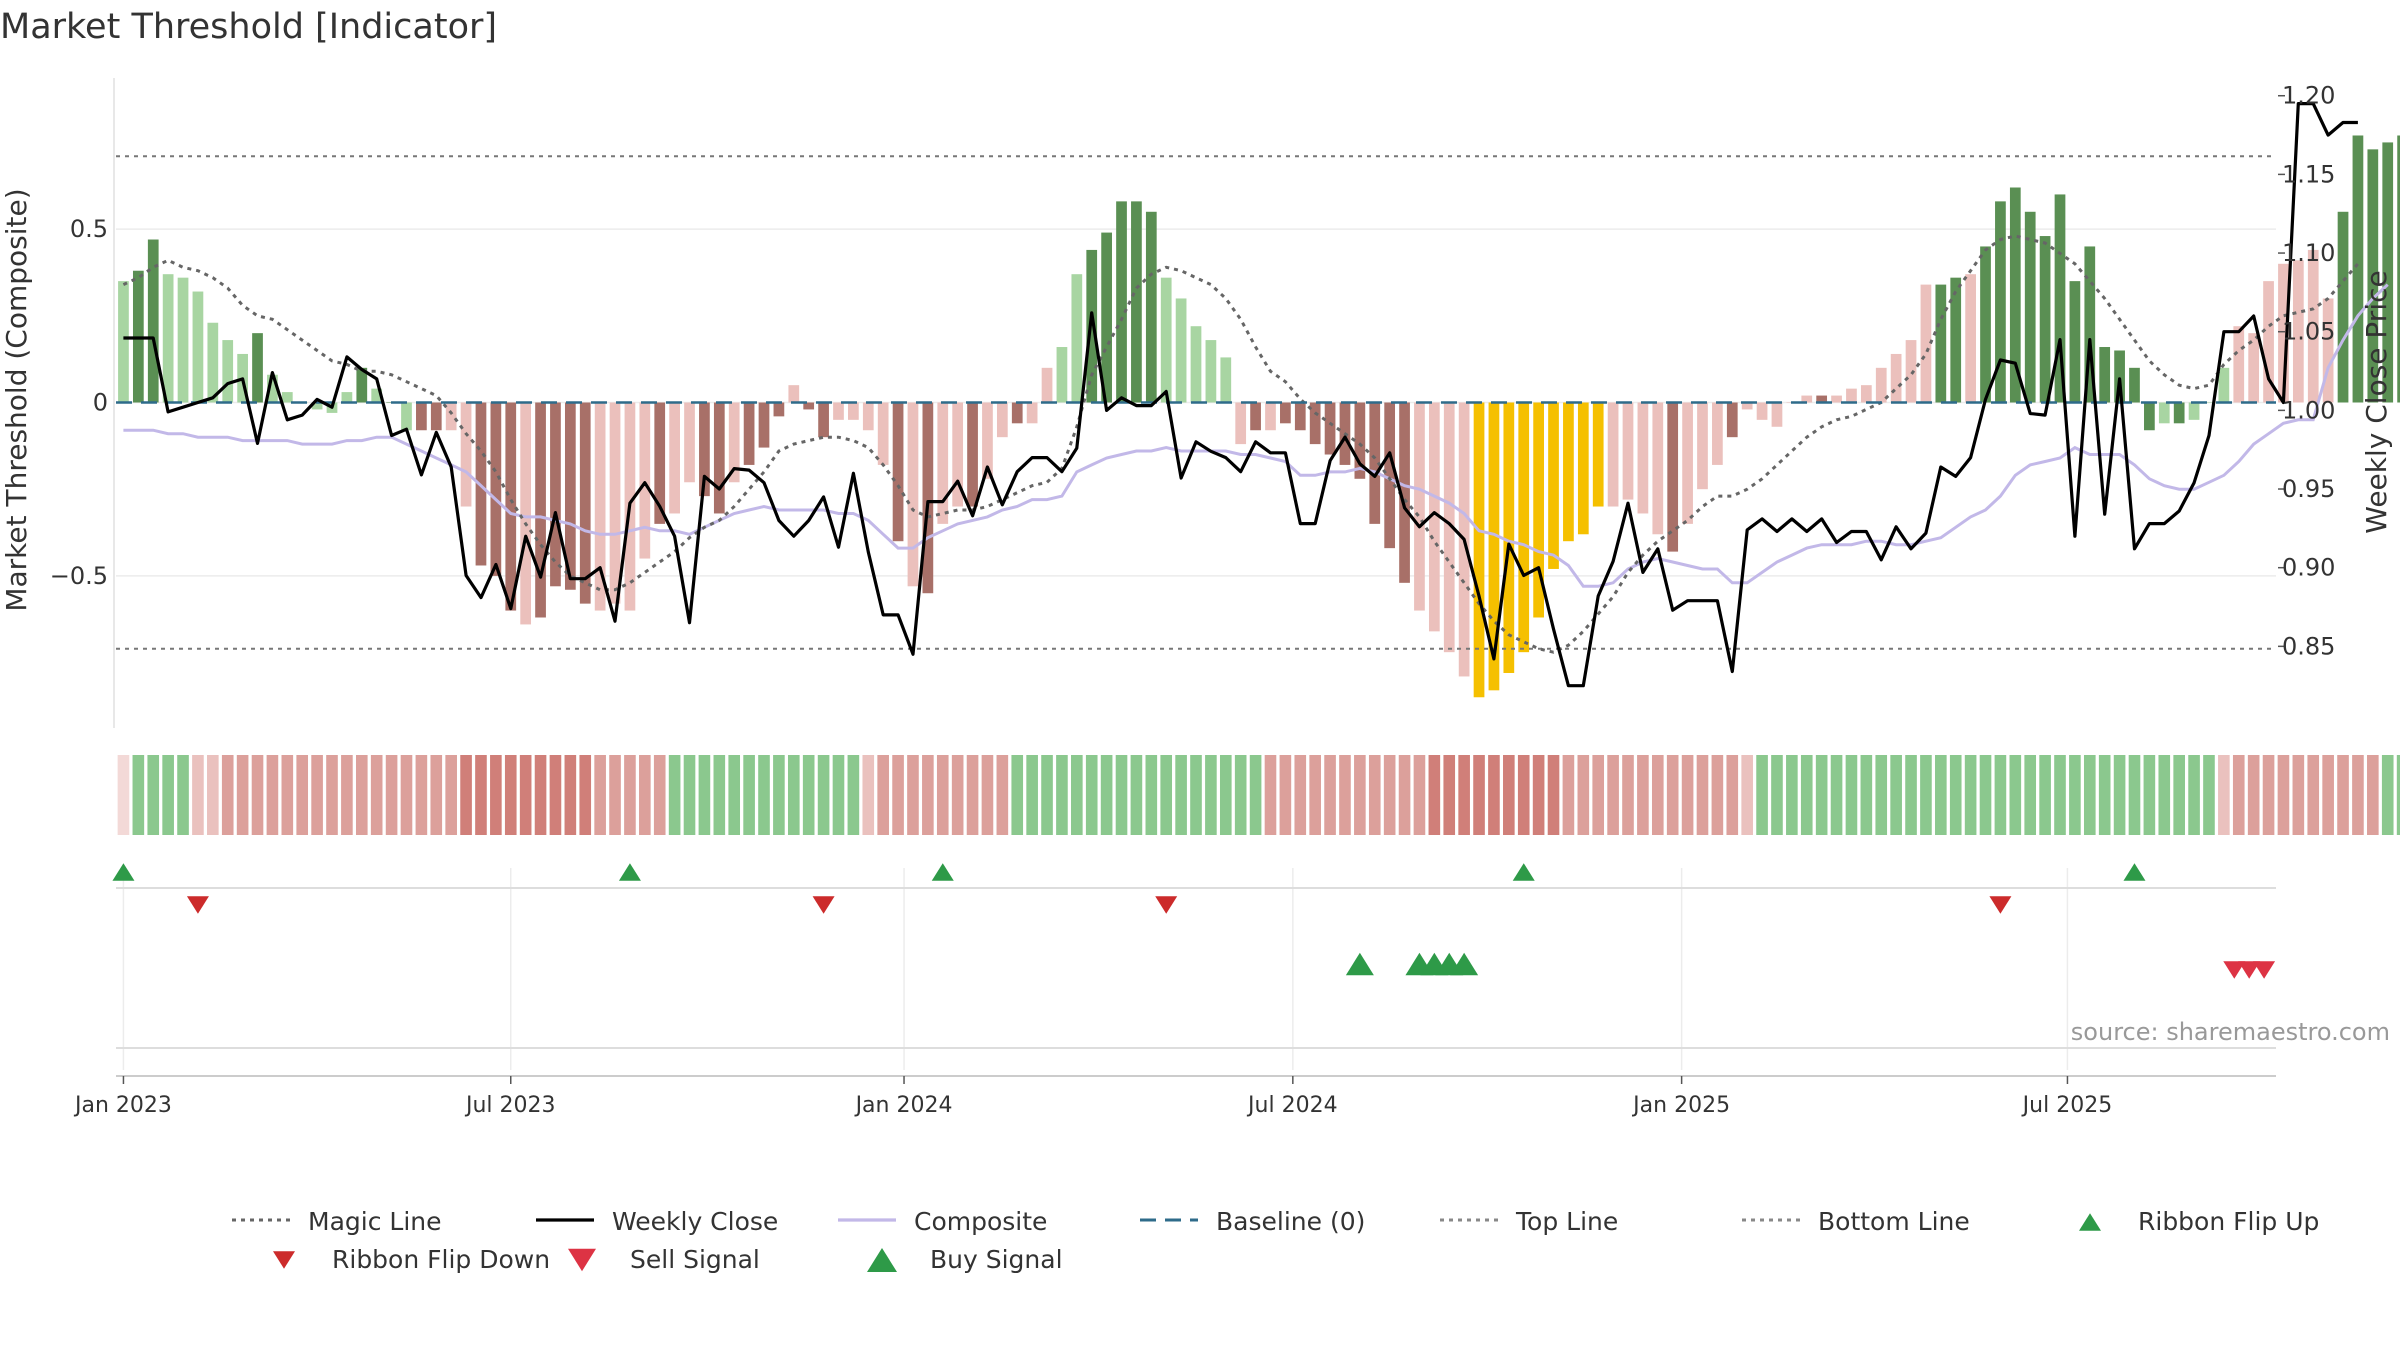 This screenshot has width=2400, height=1350. I want to click on ribbon-flip-up-marker, so click(123, 872).